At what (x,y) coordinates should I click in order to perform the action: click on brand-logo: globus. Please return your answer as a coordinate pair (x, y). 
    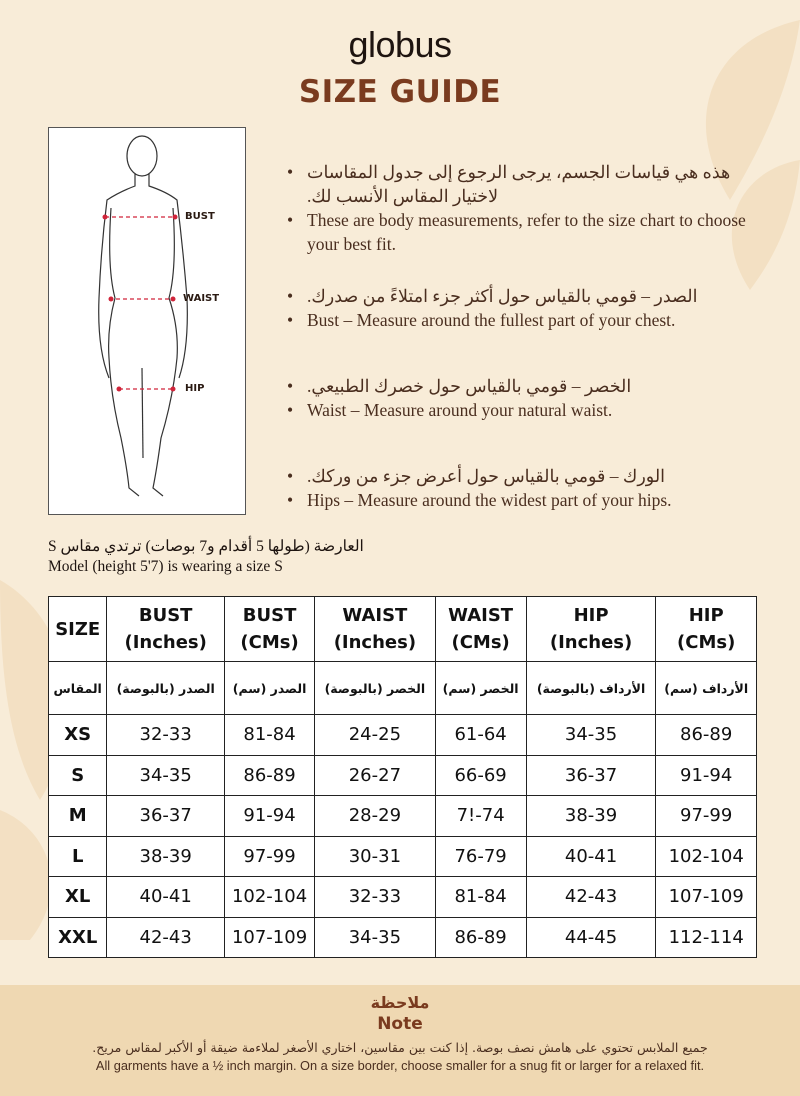
    Looking at the image, I should click on (400, 44).